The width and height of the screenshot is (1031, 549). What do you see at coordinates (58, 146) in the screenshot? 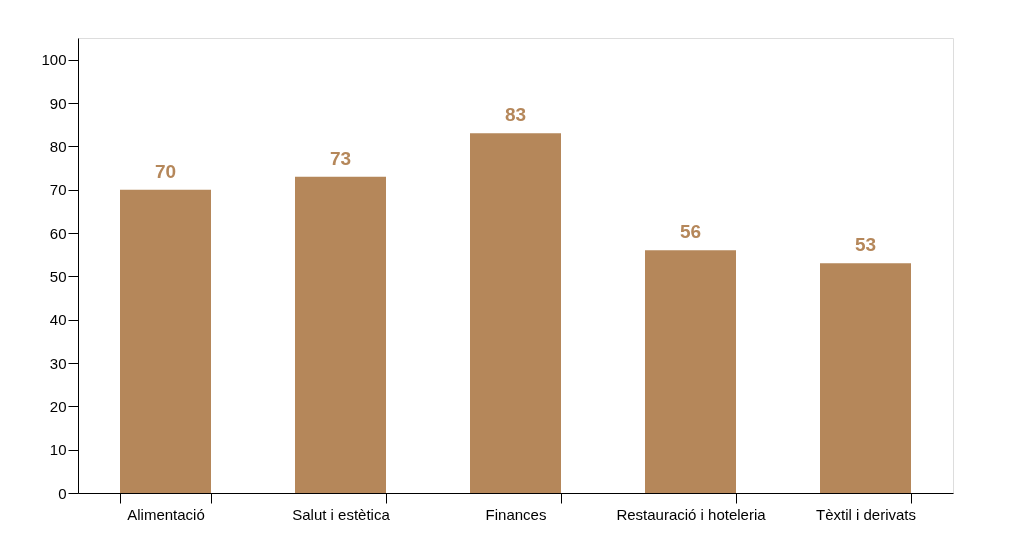
I see `y-tick-label: 80` at bounding box center [58, 146].